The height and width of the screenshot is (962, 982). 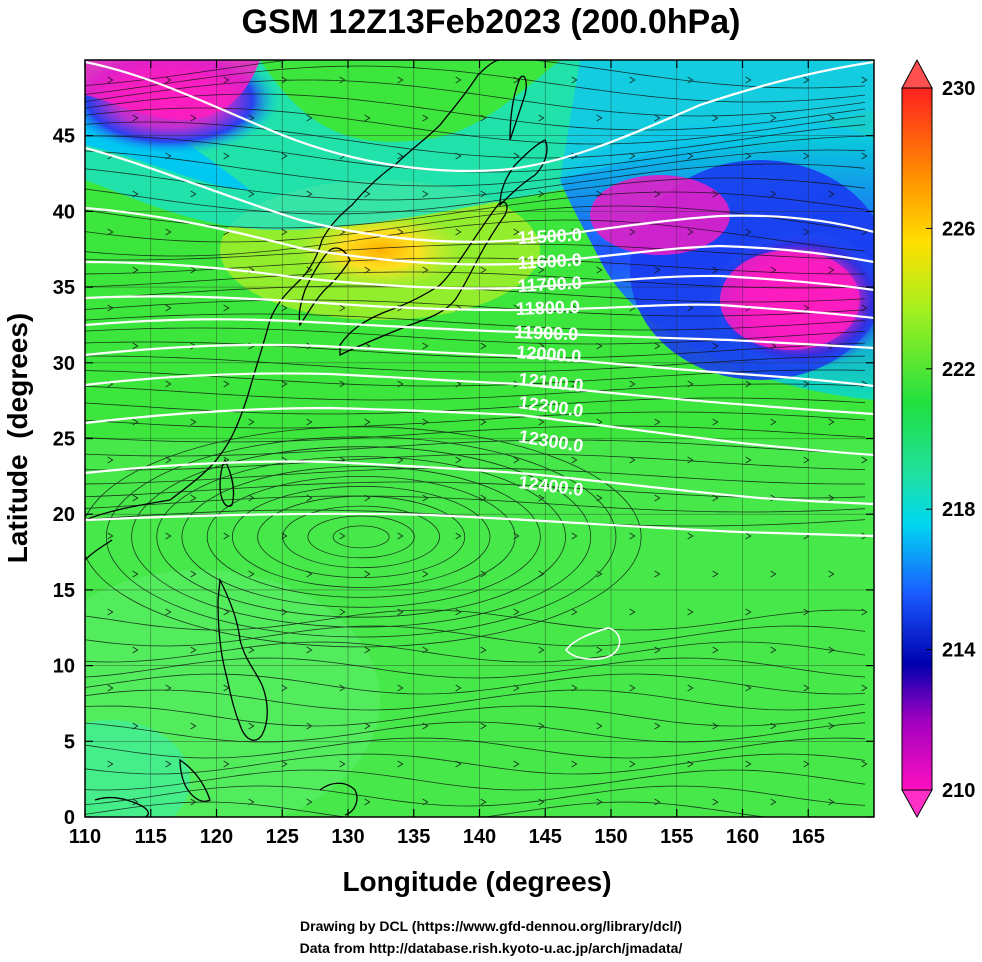 I want to click on y-tick-label: 10, so click(x=64, y=667).